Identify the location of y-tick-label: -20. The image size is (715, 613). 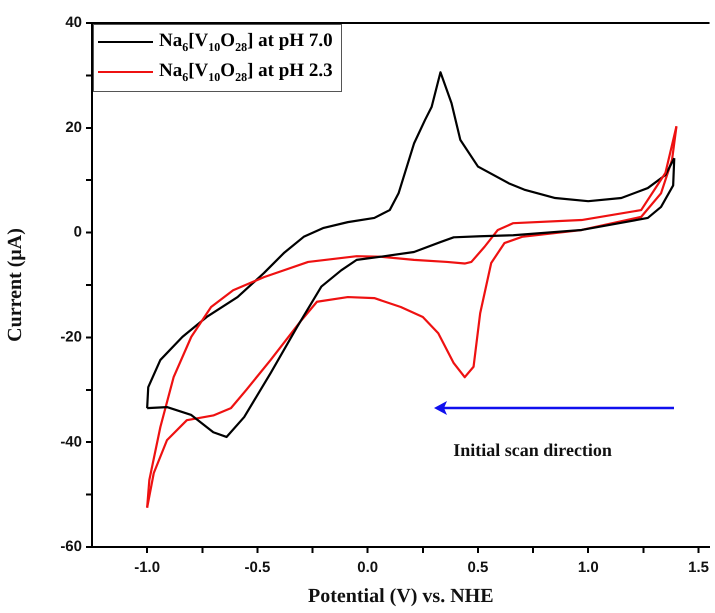
(71, 337).